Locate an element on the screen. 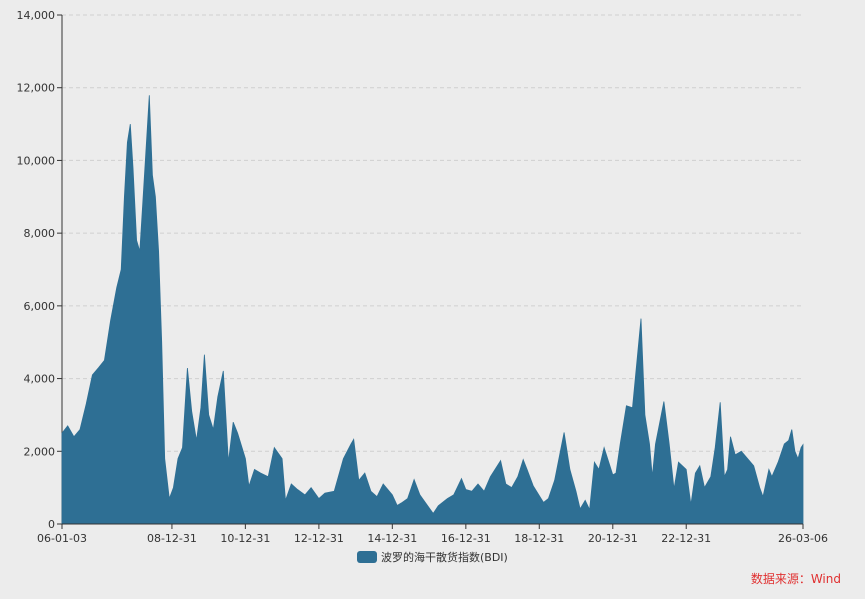 The width and height of the screenshot is (865, 599). x-tick-label: 14-12-31 is located at coordinates (392, 538).